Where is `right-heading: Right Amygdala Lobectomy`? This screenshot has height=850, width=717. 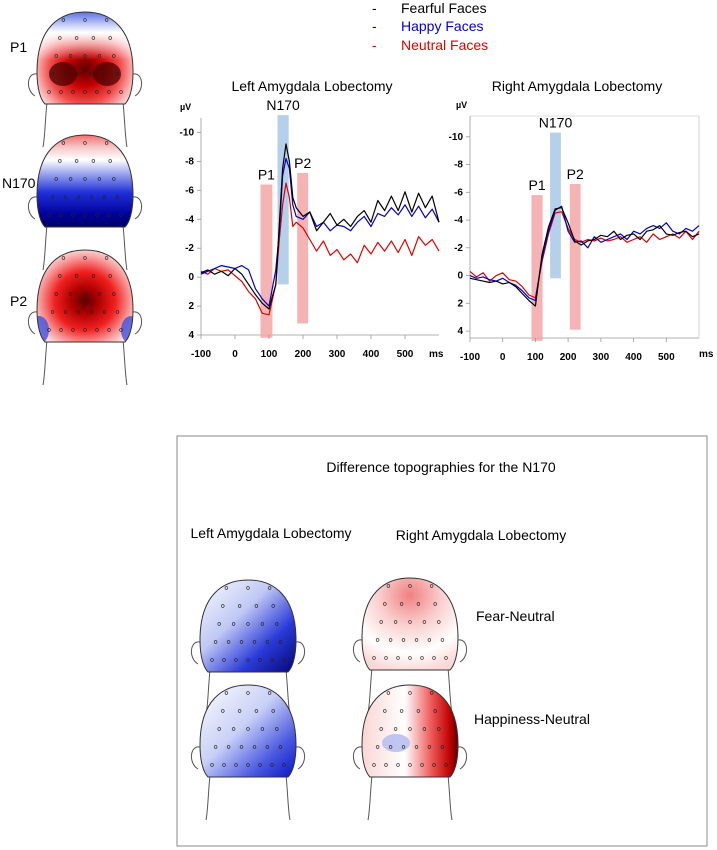
right-heading: Right Amygdala Lobectomy is located at coordinates (481, 535).